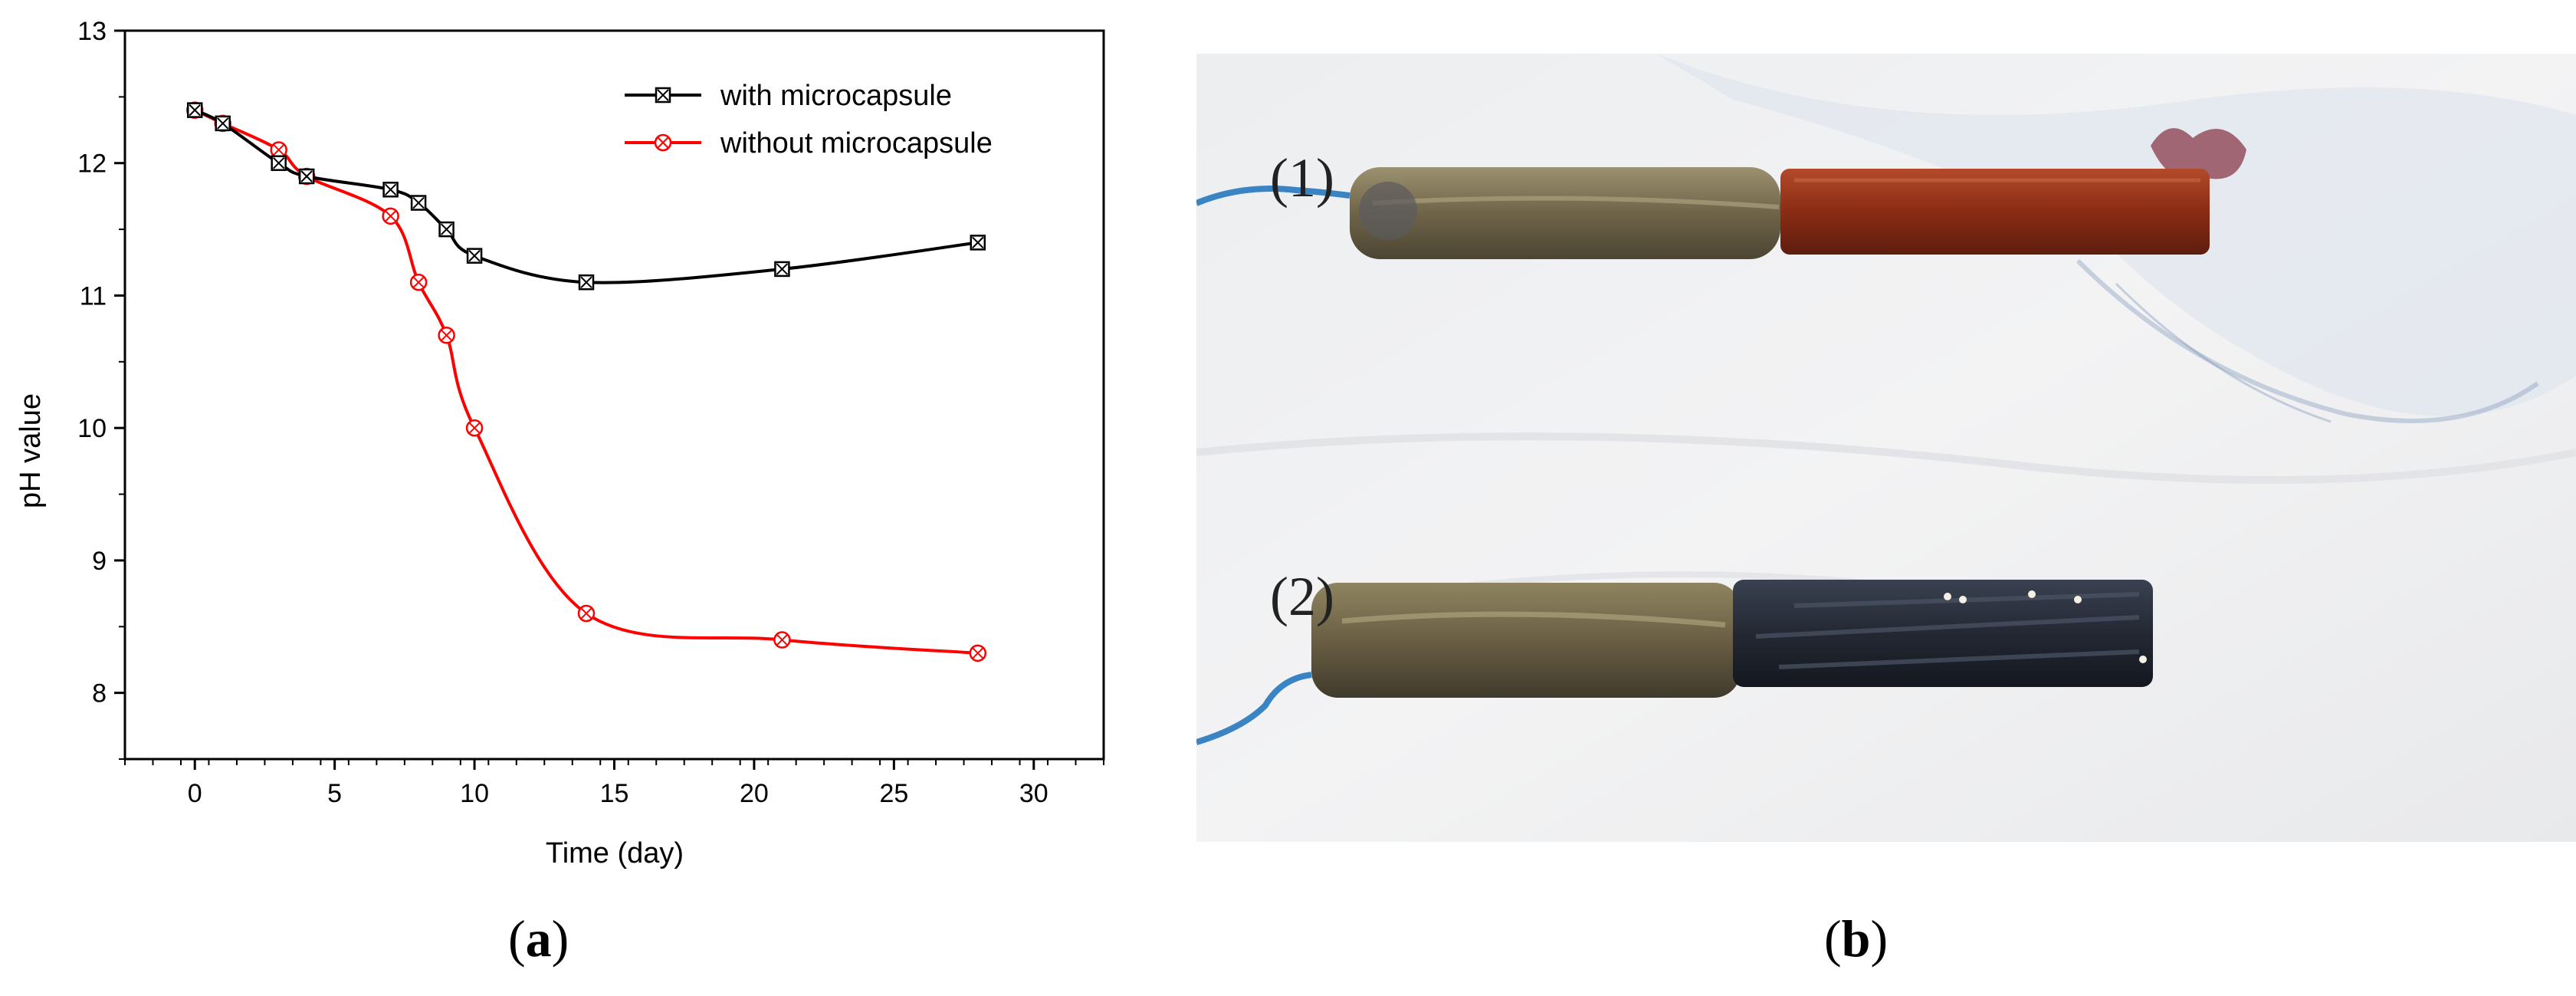 Image resolution: width=2576 pixels, height=996 pixels. Describe the element at coordinates (474, 793) in the screenshot. I see `x-tick-label: 10` at that location.